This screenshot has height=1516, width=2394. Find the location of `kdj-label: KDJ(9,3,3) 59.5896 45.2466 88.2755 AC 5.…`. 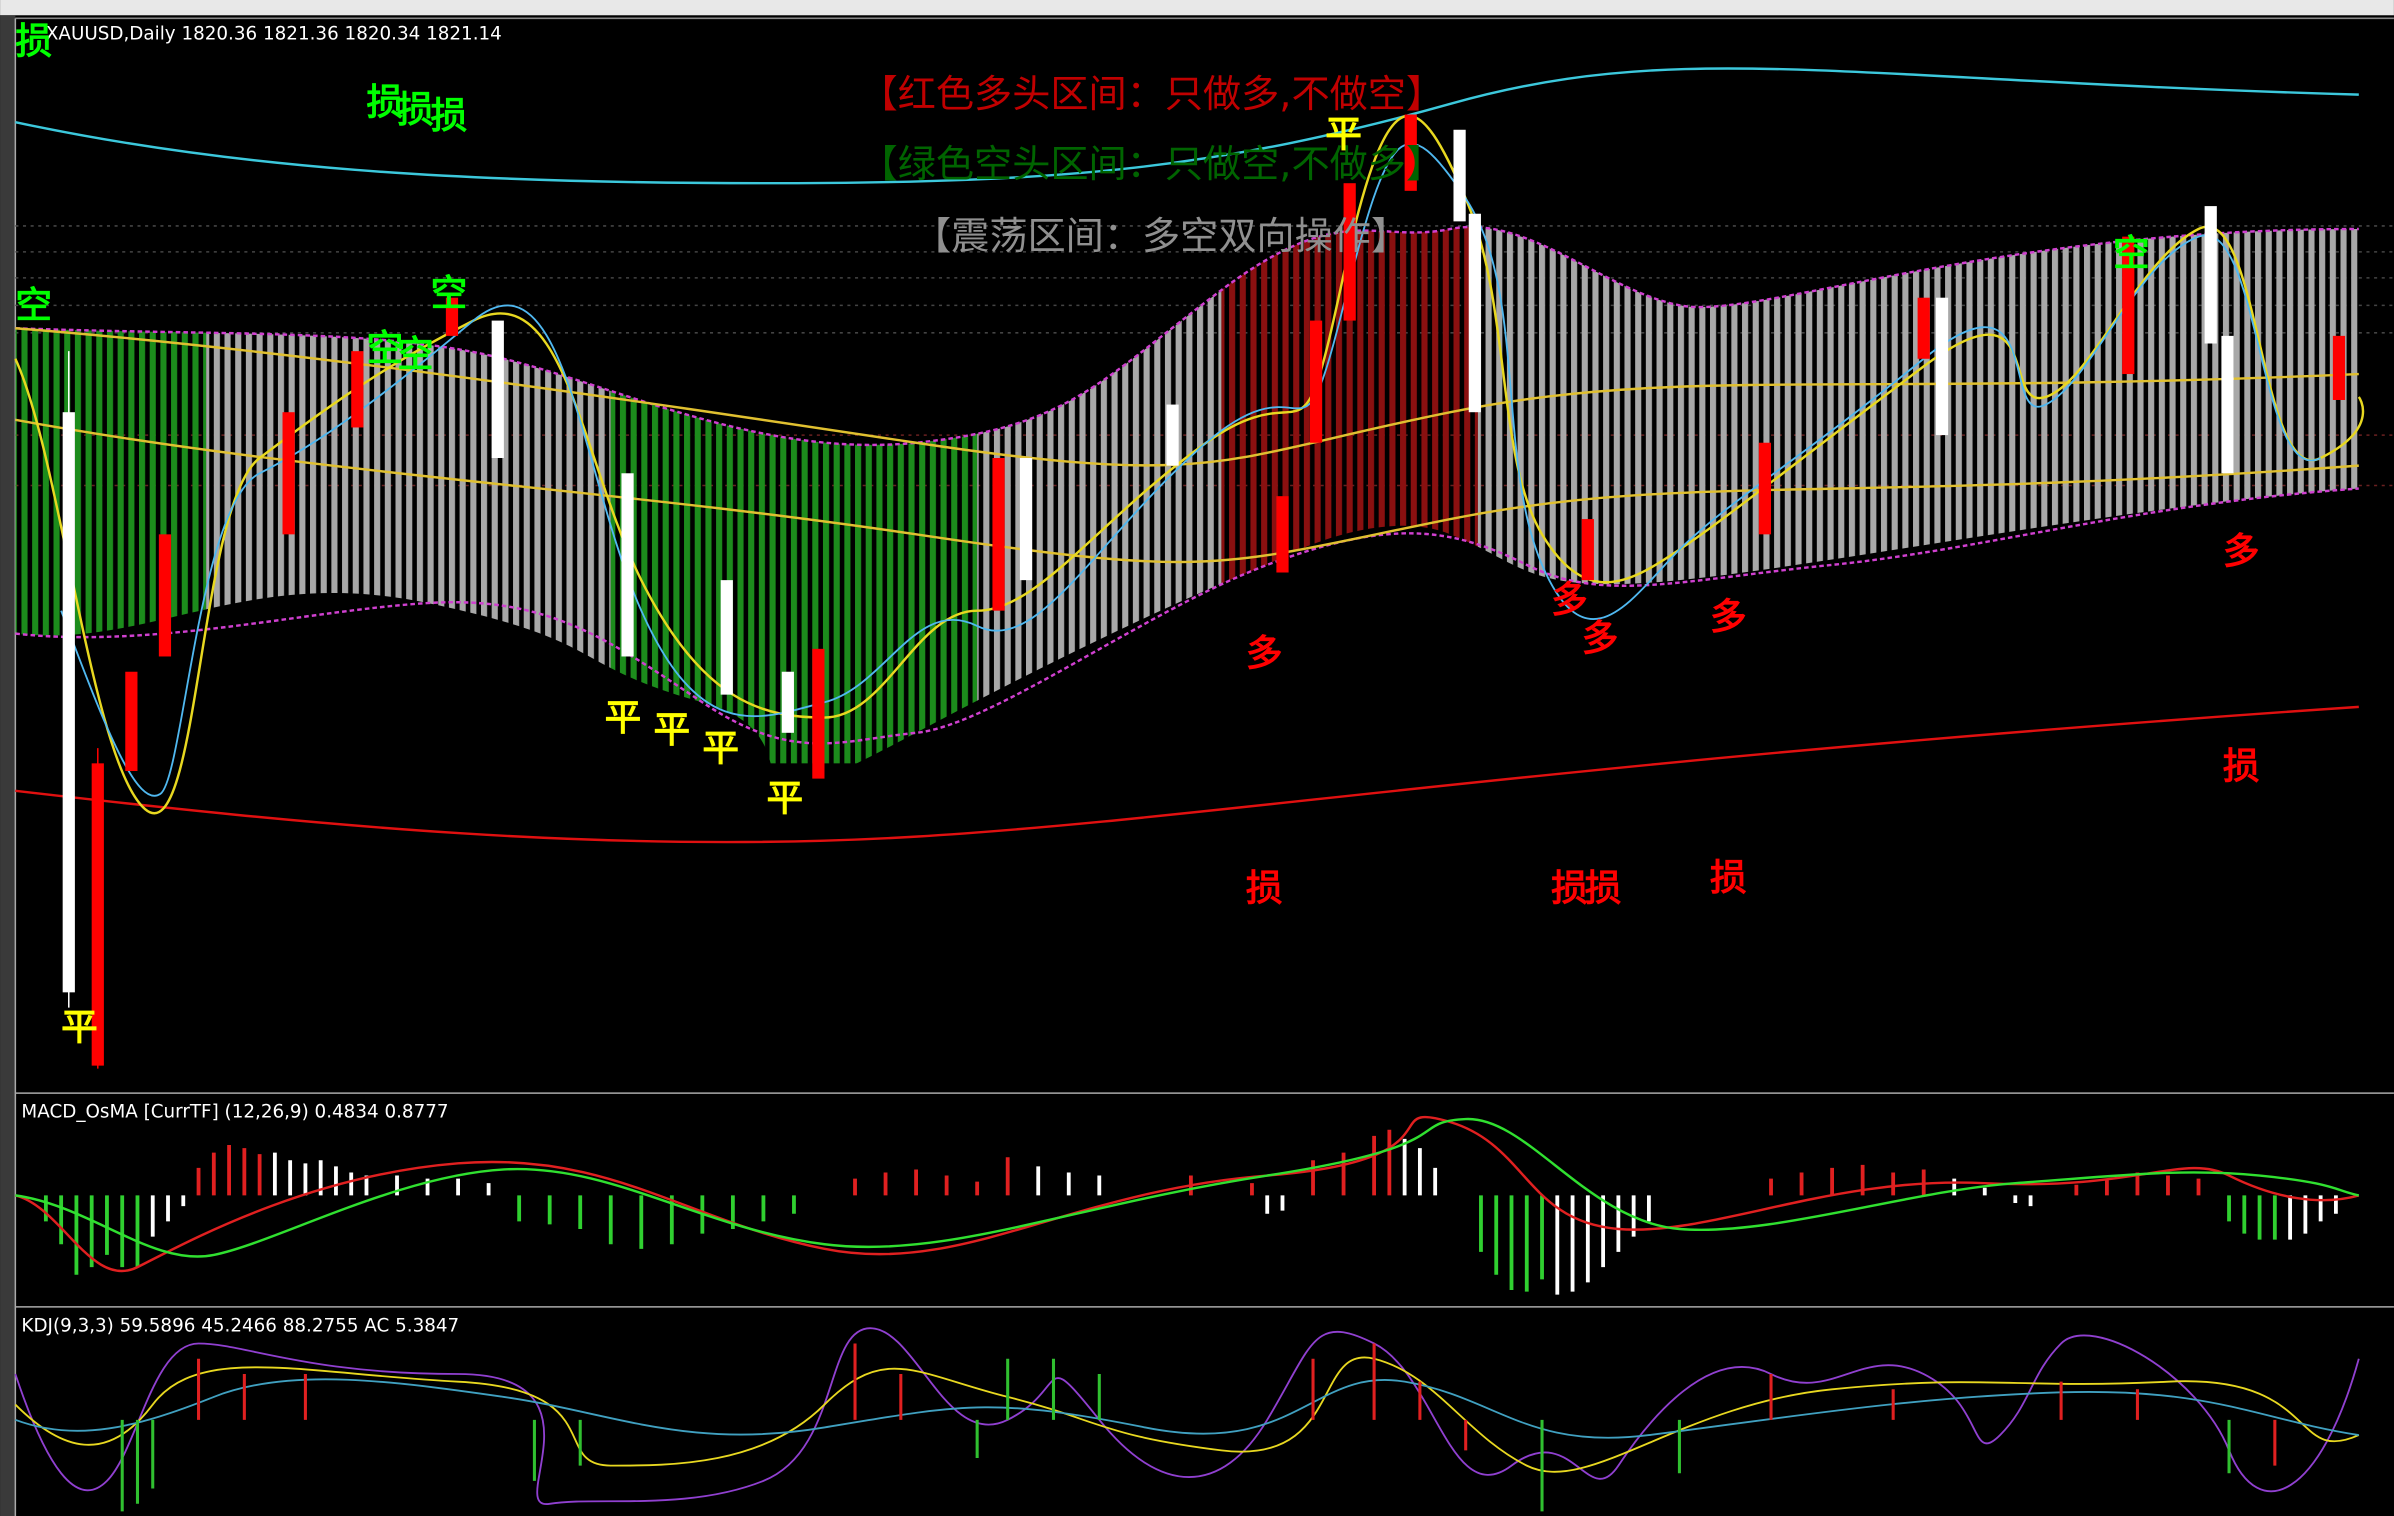

kdj-label: KDJ(9,3,3) 59.5896 45.2466 88.2755 AC 5.… is located at coordinates (240, 1325).